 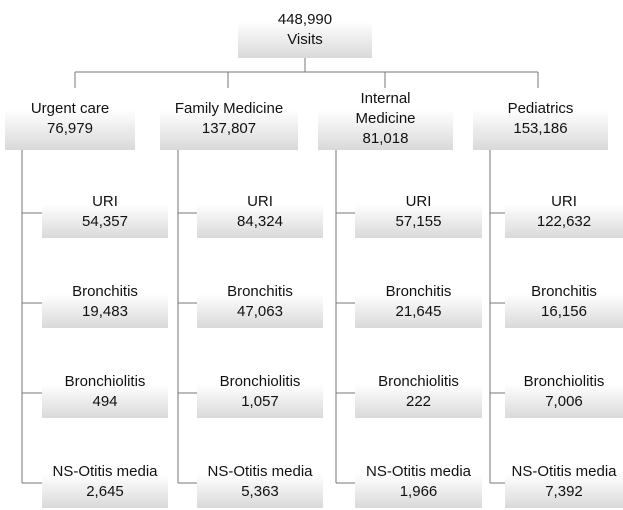 I want to click on leaf-node: Bronchiolitis 7,006, so click(x=564, y=392).